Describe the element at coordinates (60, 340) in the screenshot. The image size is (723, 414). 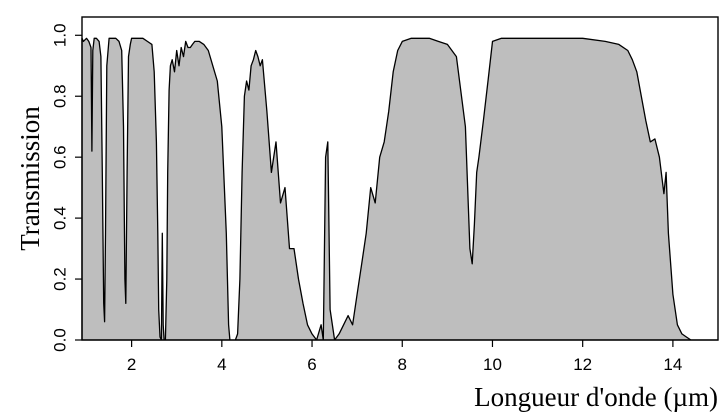
I see `y-tick-label: 0.0` at that location.